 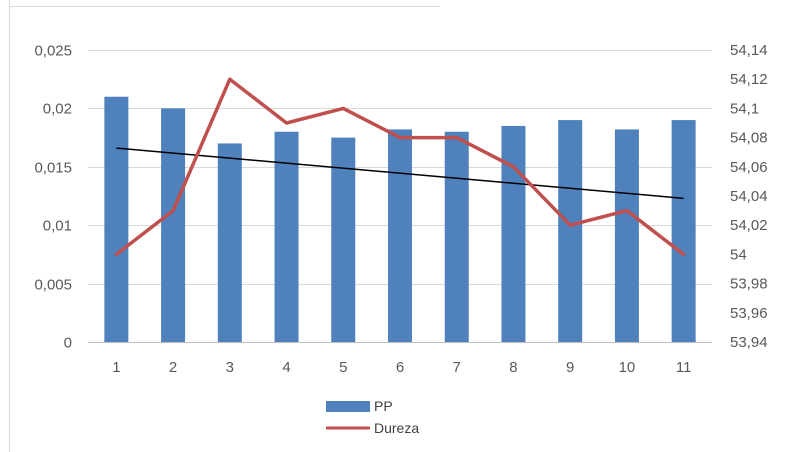 I want to click on left-axis-tick-label: 0,005, so click(x=53, y=285).